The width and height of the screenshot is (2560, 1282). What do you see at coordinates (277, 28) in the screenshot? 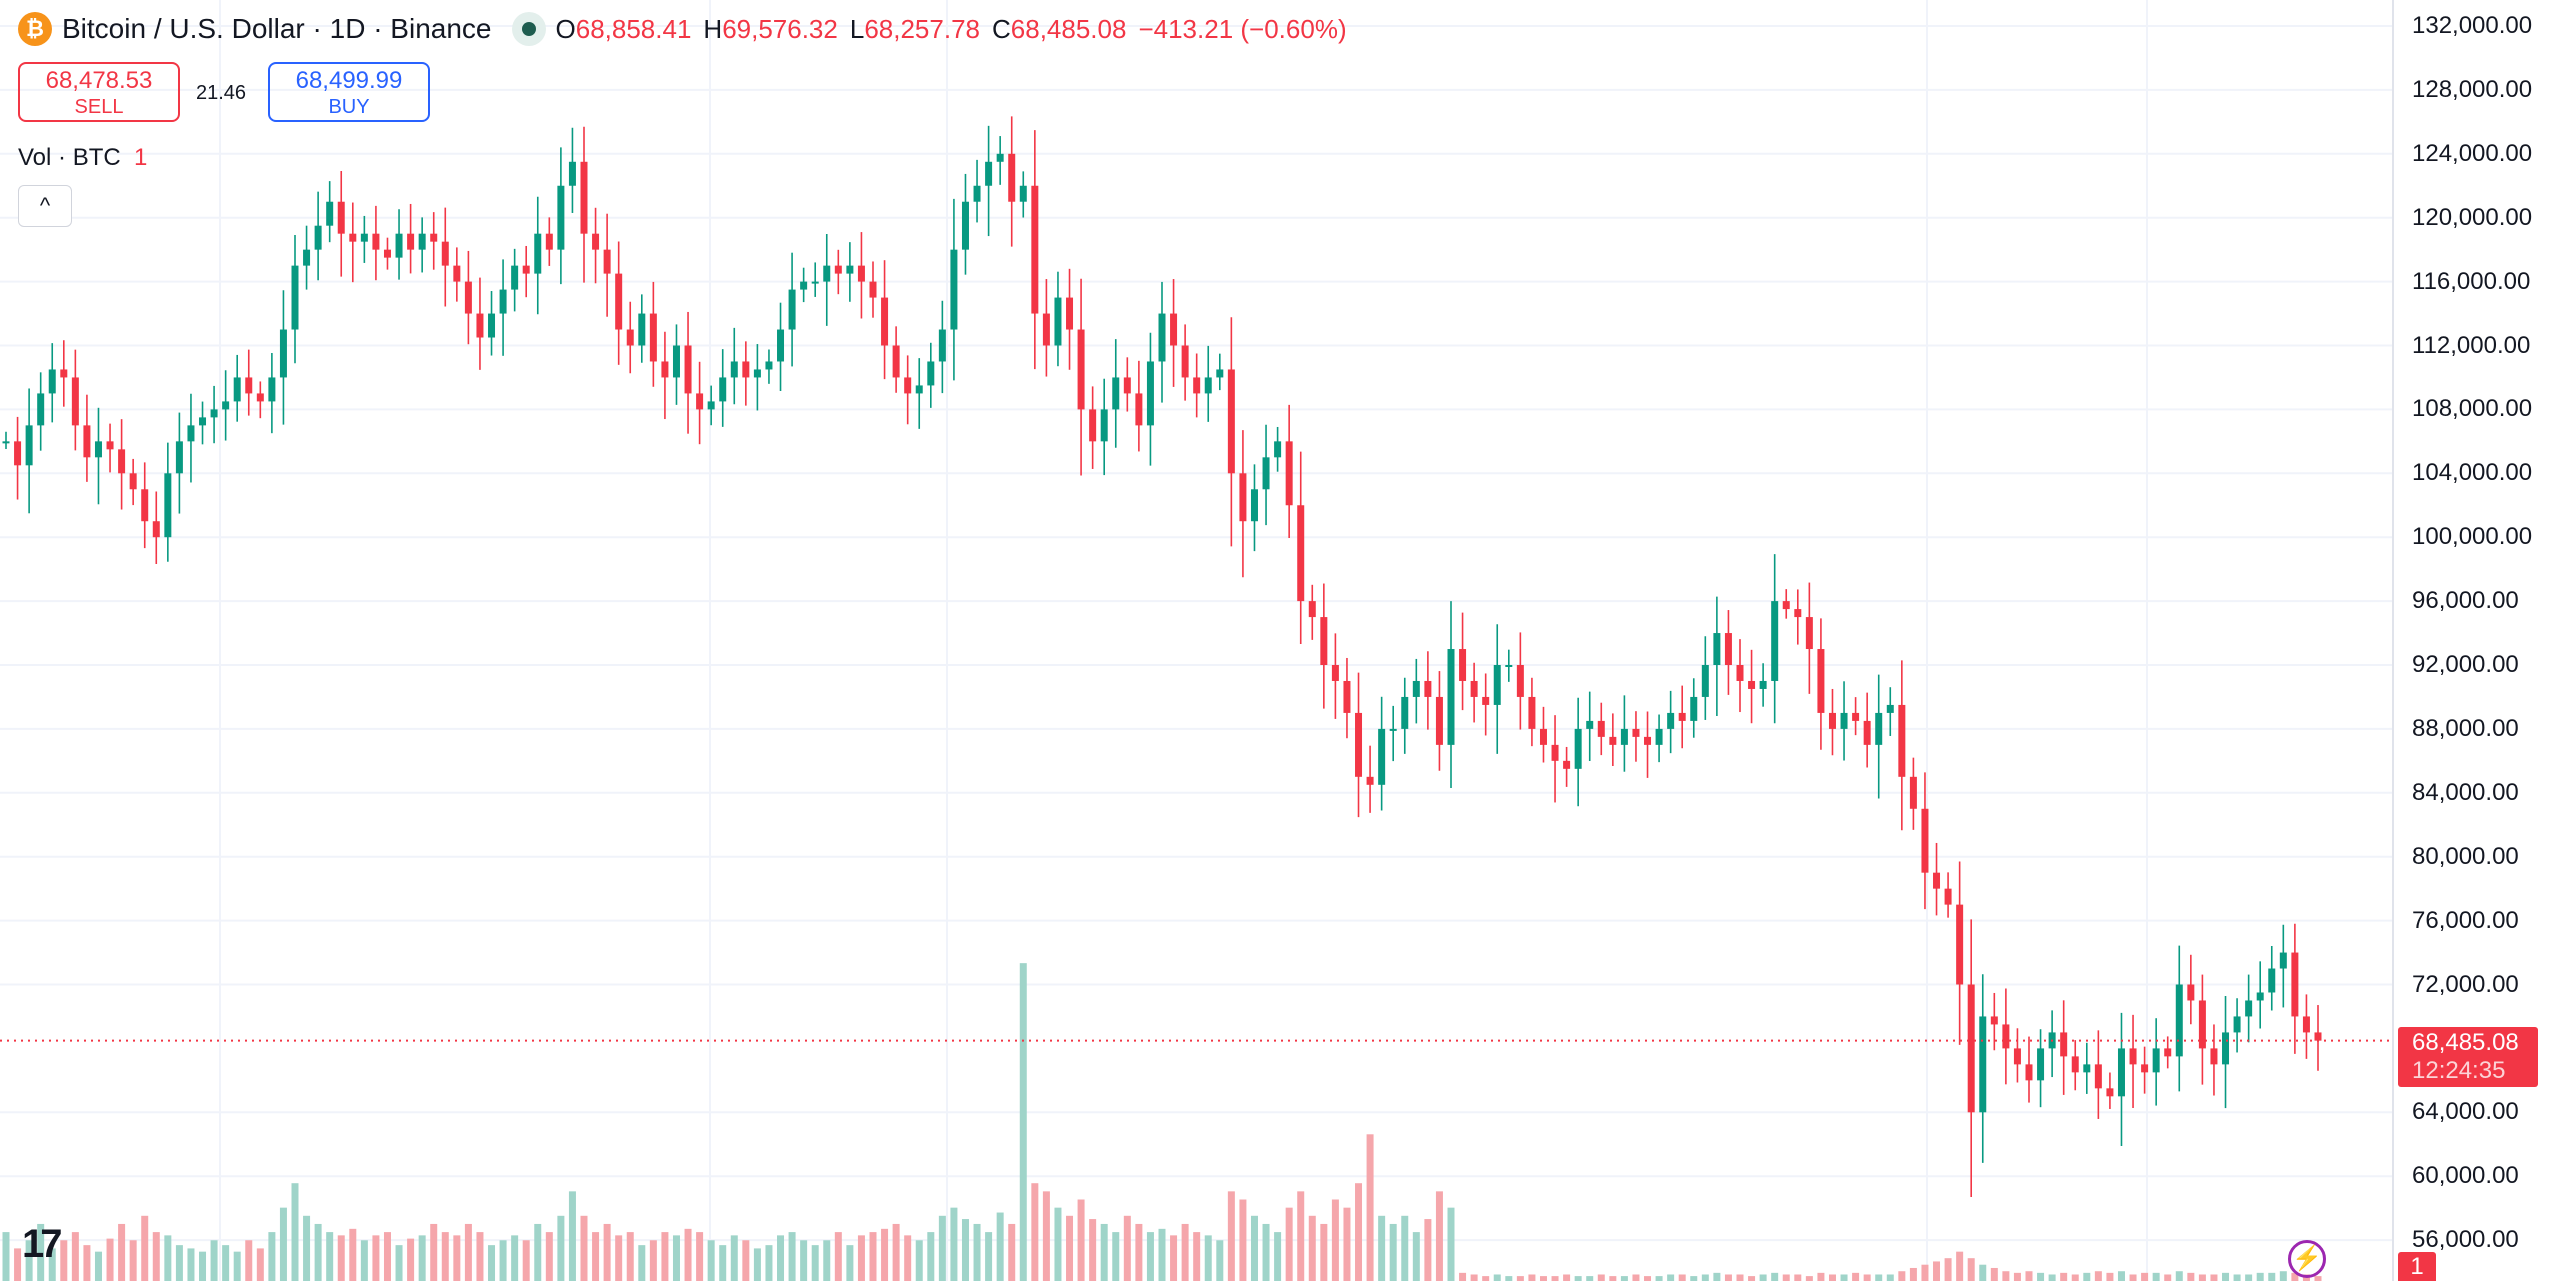
I see `symbol-title: Bitcoin / U.S. Dollar · 1D · Binance` at bounding box center [277, 28].